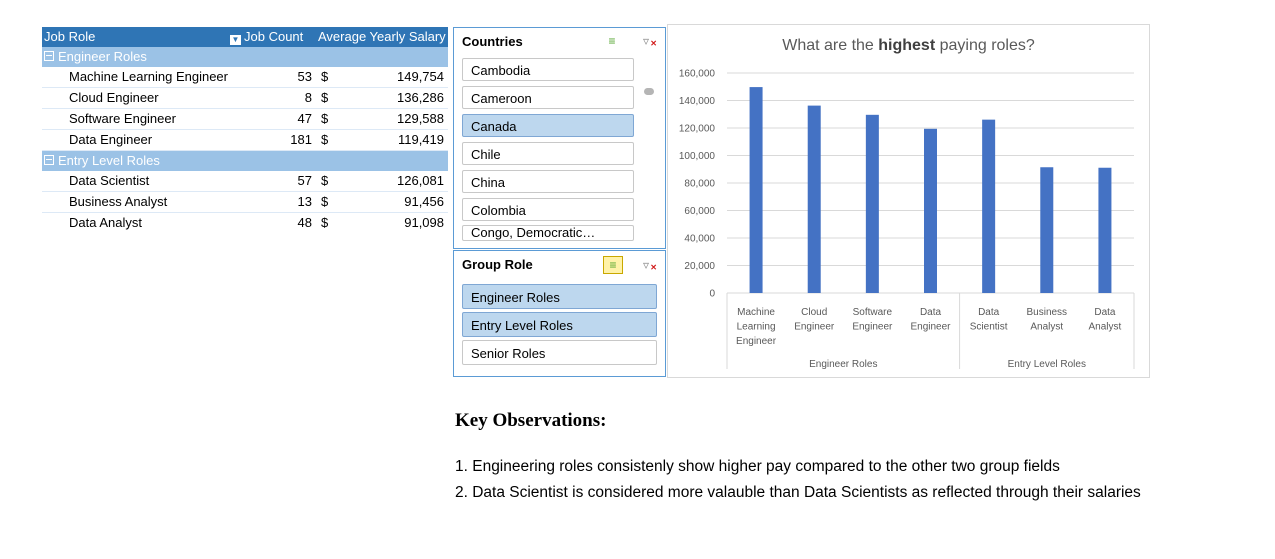  I want to click on row-role: Business Analyst, so click(118, 201).